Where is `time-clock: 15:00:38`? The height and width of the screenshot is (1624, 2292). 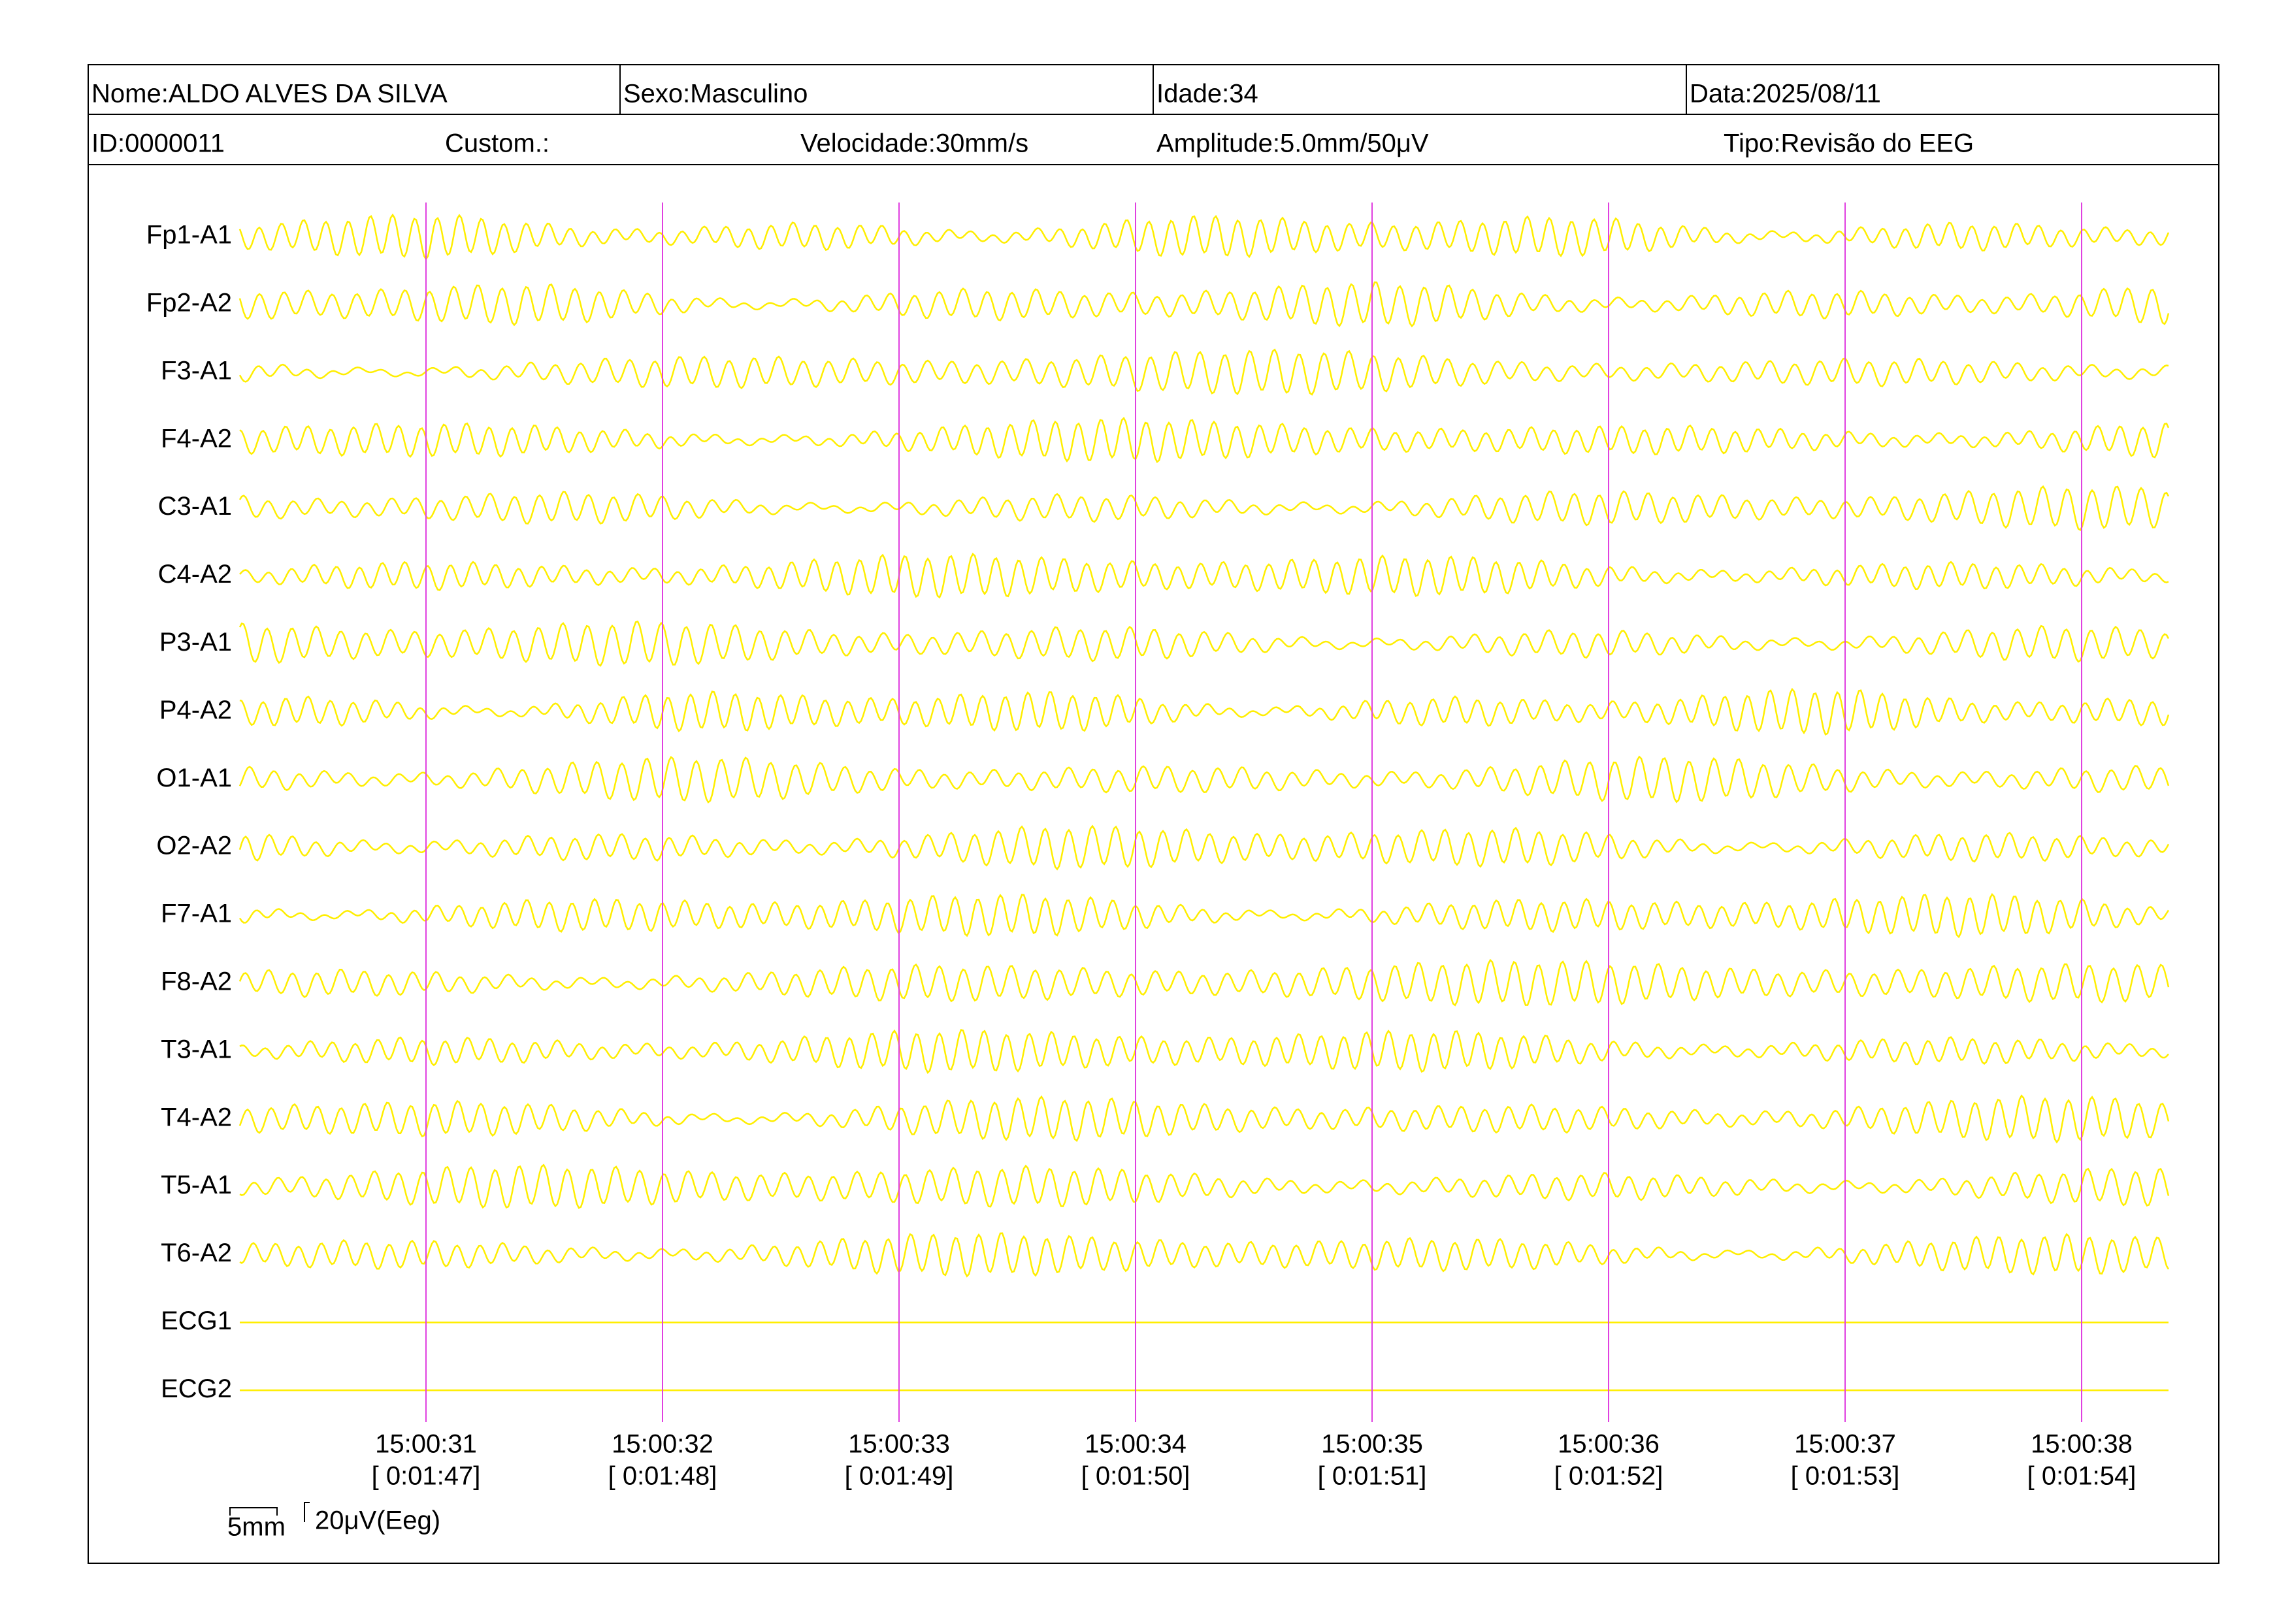 time-clock: 15:00:38 is located at coordinates (2082, 1444).